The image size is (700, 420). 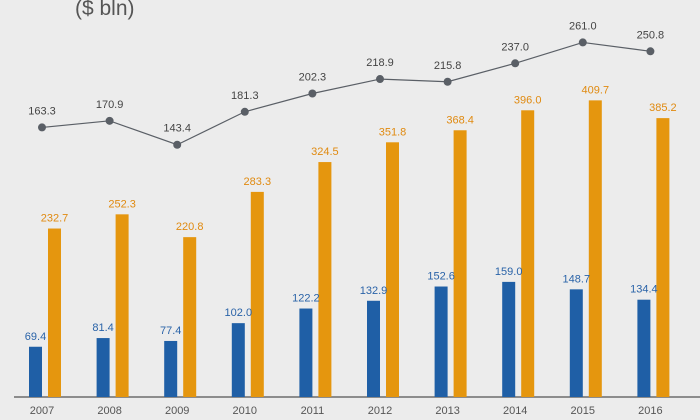 What do you see at coordinates (509, 272) in the screenshot?
I see `data-label-series-1-2014: 159.0` at bounding box center [509, 272].